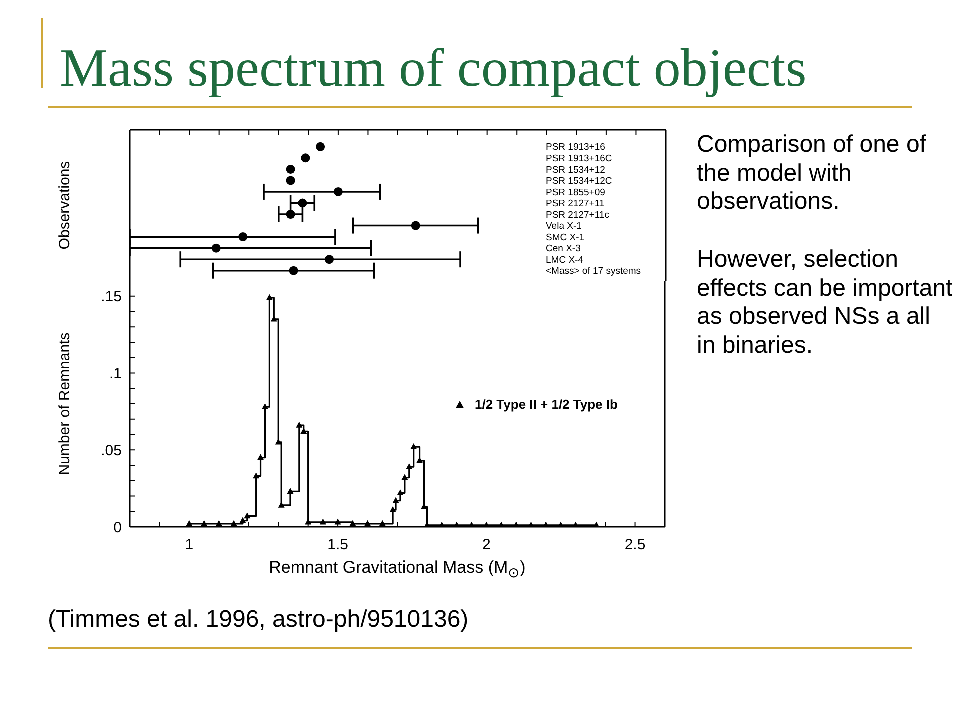 The width and height of the screenshot is (960, 720). What do you see at coordinates (576, 170) in the screenshot?
I see `y-tick-label: PSR 1534+12` at bounding box center [576, 170].